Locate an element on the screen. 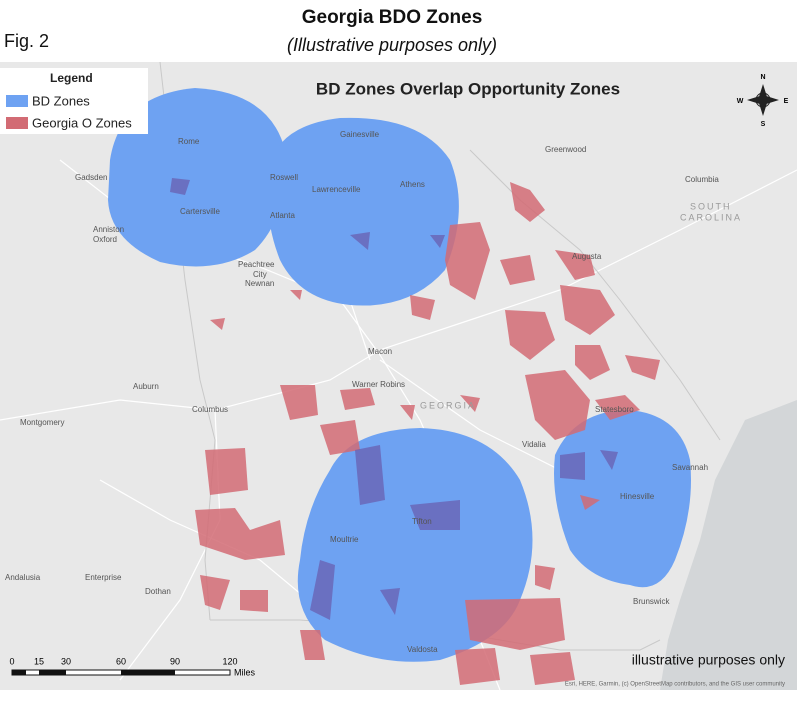  place-label: Gainesville is located at coordinates (360, 134).